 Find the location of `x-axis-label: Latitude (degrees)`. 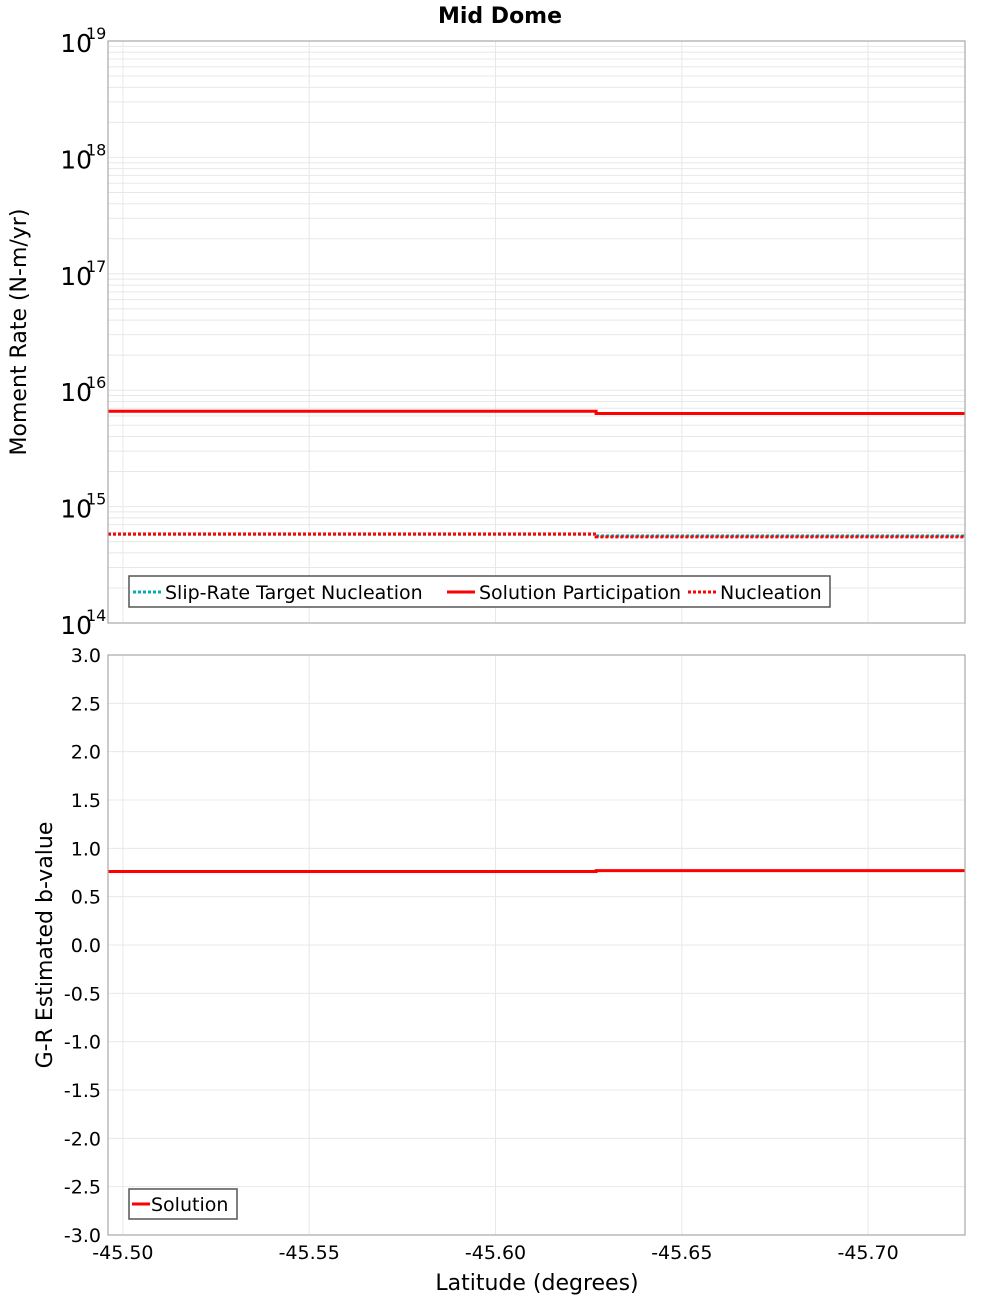

x-axis-label: Latitude (degrees) is located at coordinates (536, 1283).